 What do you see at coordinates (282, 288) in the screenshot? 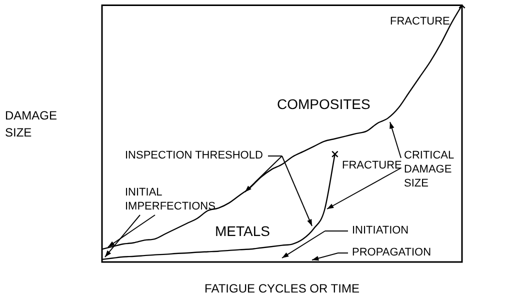
I see `x-axis-title: FATIGUE CYCLES OR TIME` at bounding box center [282, 288].